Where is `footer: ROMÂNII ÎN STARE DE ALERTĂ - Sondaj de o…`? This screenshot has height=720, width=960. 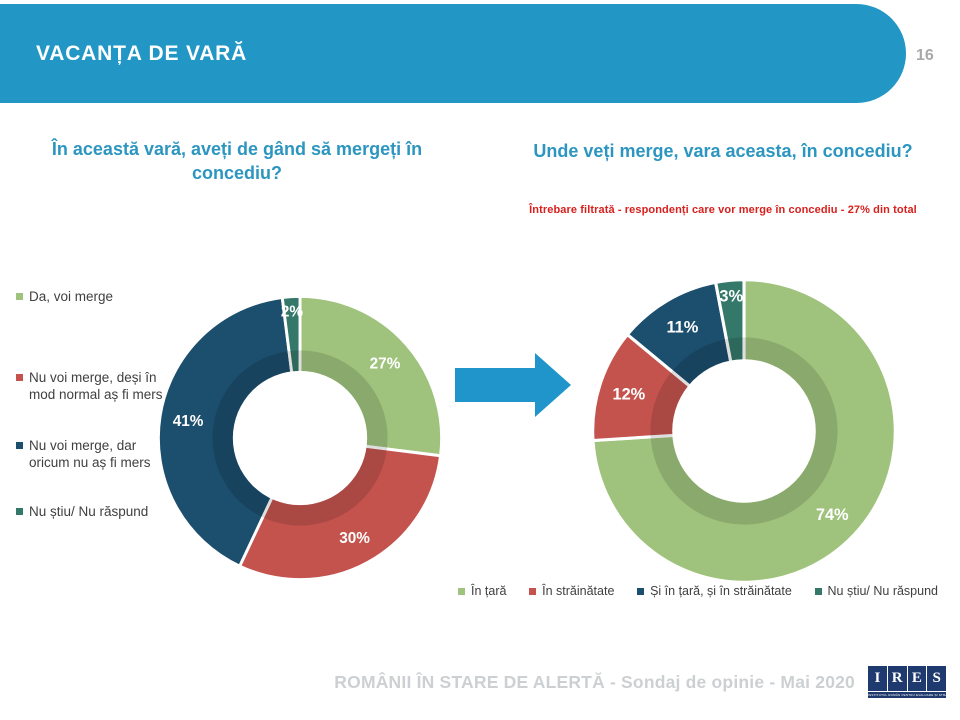 footer: ROMÂNII ÎN STARE DE ALERTĂ - Sondaj de o… is located at coordinates (473, 682).